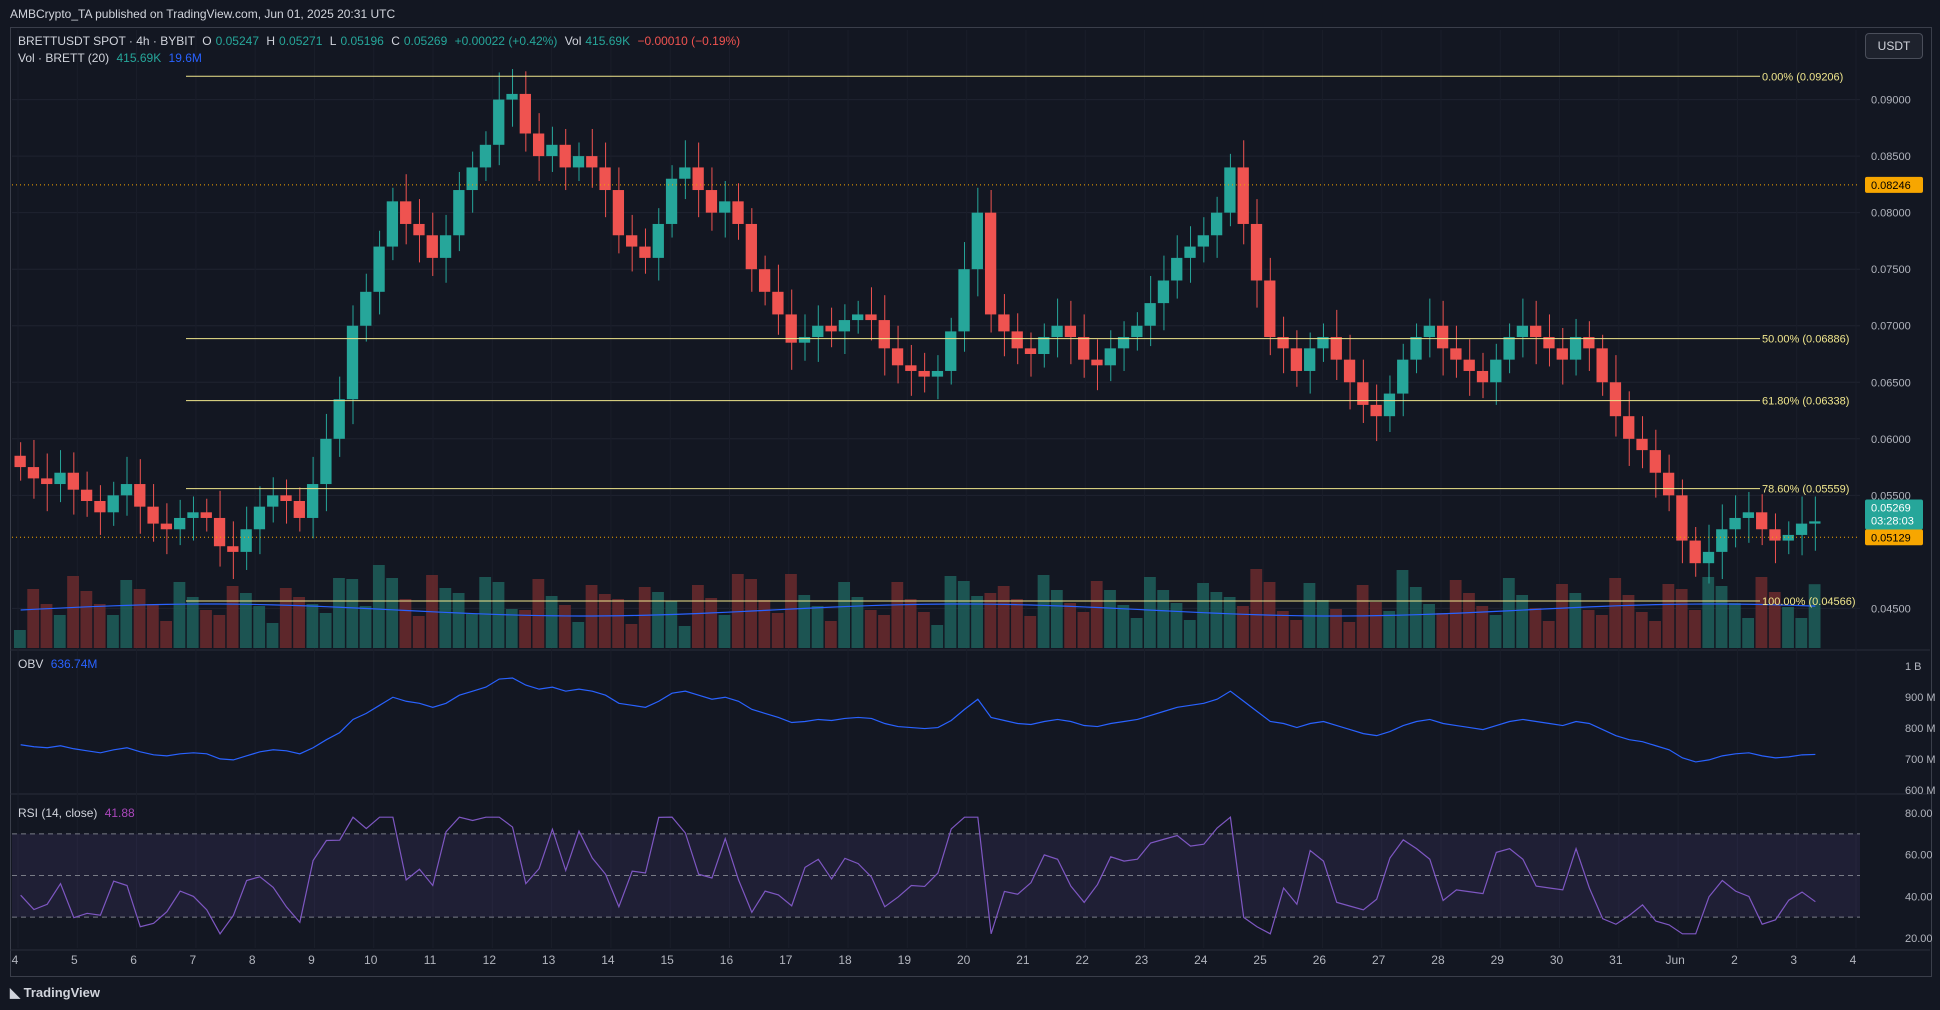 The width and height of the screenshot is (1940, 1010). Describe the element at coordinates (1023, 960) in the screenshot. I see `x-tick-label: 21` at that location.